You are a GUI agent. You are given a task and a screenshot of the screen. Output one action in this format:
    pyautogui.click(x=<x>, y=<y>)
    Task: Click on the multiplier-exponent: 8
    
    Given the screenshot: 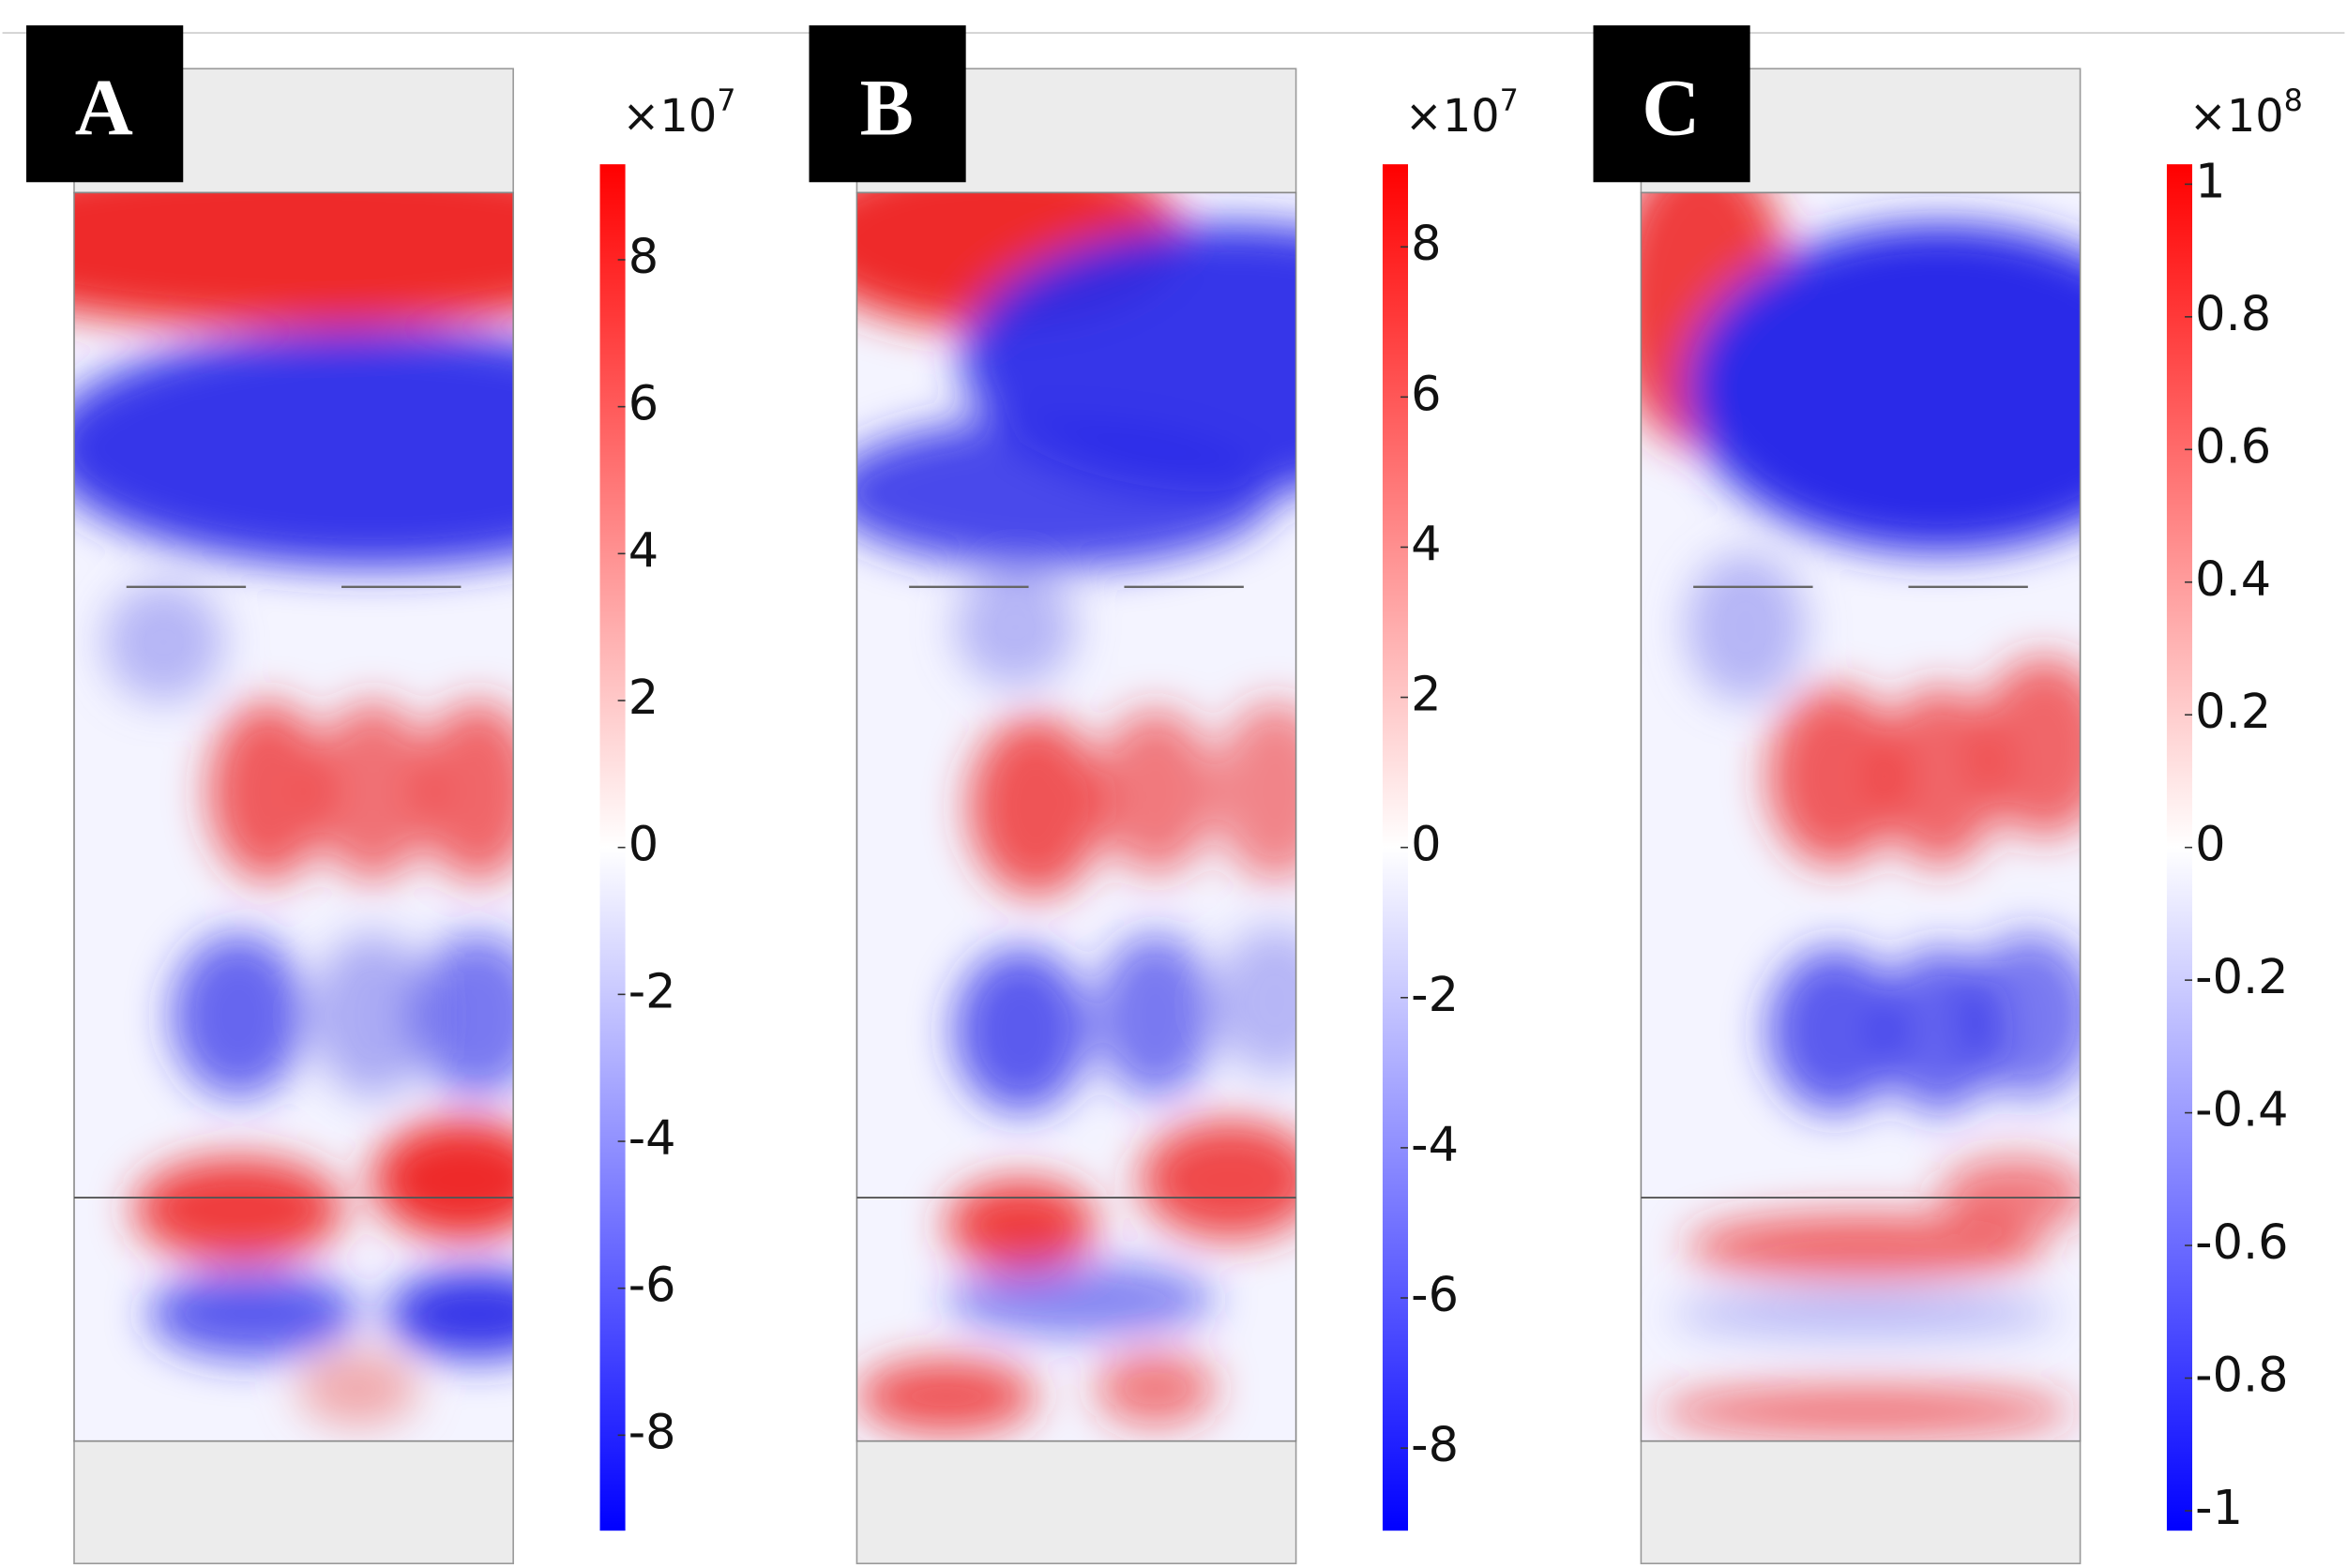 What is the action you would take?
    pyautogui.click(x=2294, y=100)
    